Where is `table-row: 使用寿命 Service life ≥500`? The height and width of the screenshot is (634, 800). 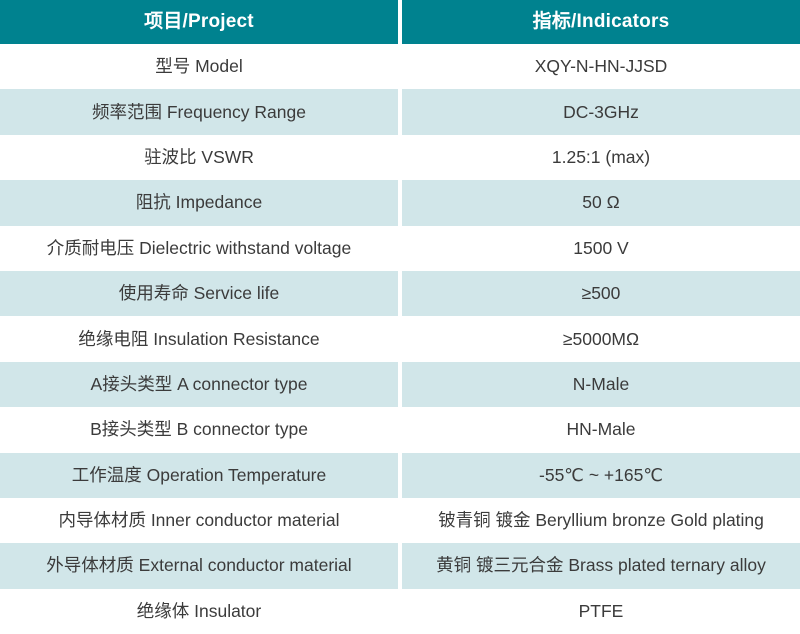 table-row: 使用寿命 Service life ≥500 is located at coordinates (400, 293).